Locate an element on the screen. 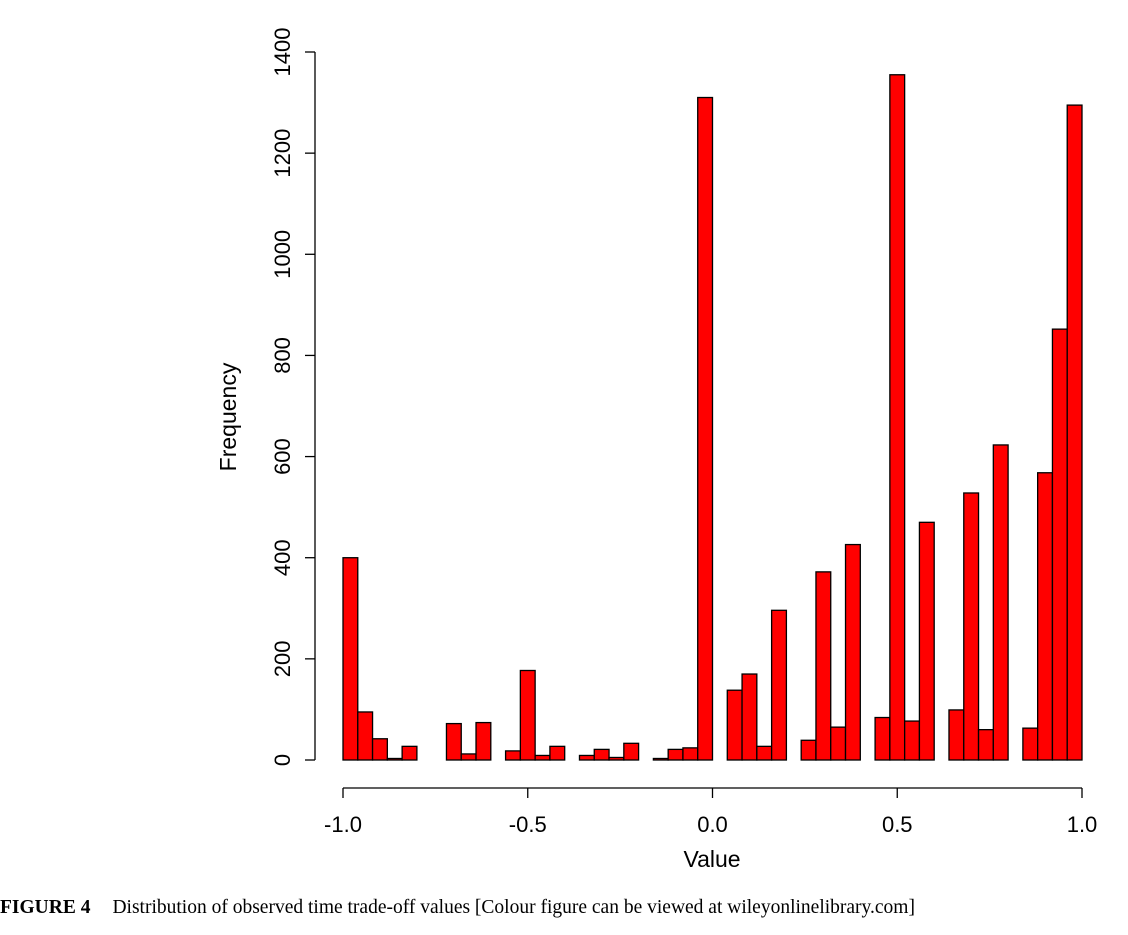 The height and width of the screenshot is (935, 1128). x-tick-label: 0.0 is located at coordinates (712, 824).